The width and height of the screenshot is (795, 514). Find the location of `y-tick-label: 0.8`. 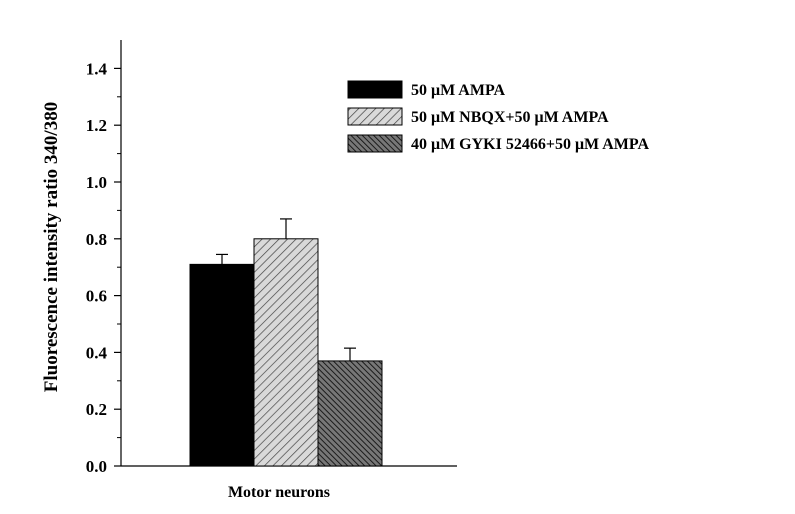

y-tick-label: 0.8 is located at coordinates (96, 239).